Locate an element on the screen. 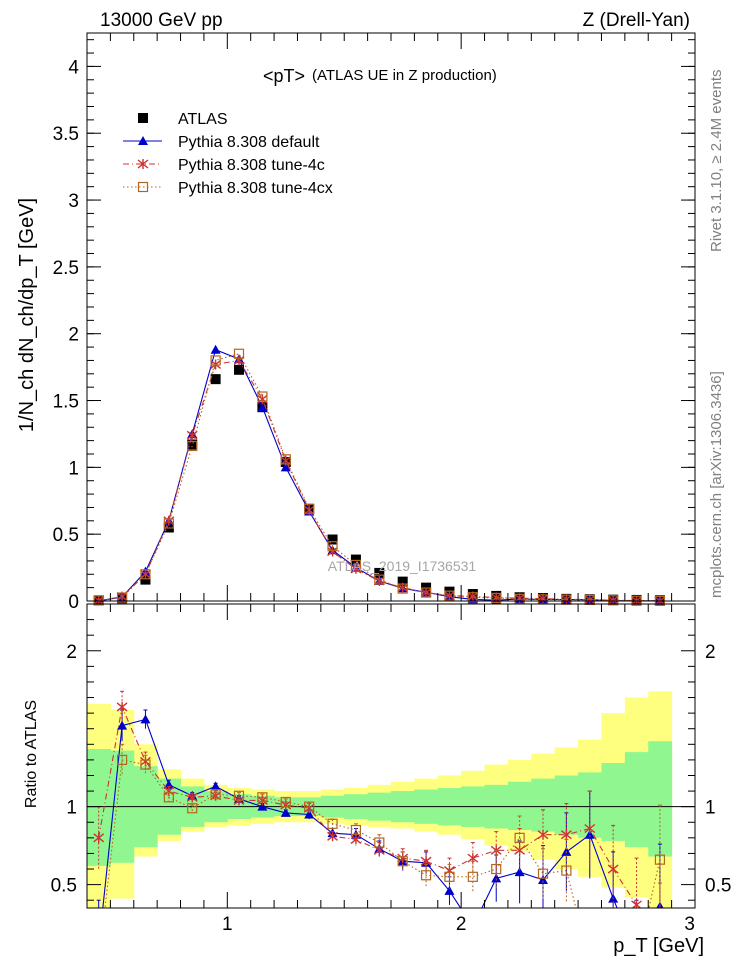 The image size is (746, 972). y-tick-label: 1 is located at coordinates (73, 468).